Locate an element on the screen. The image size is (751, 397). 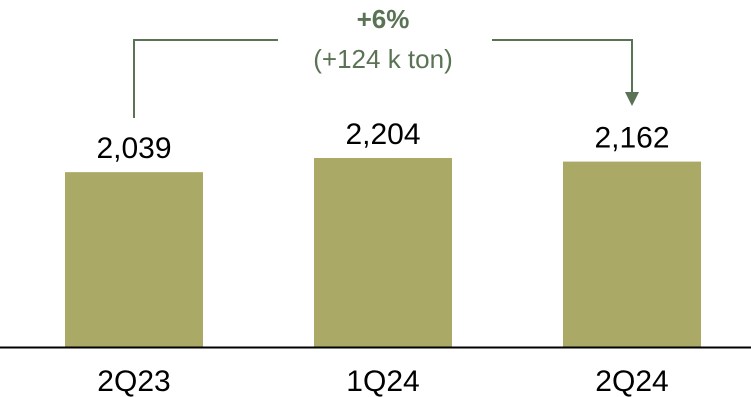
x-tick-label-2q23: 2Q23 is located at coordinates (133, 381).